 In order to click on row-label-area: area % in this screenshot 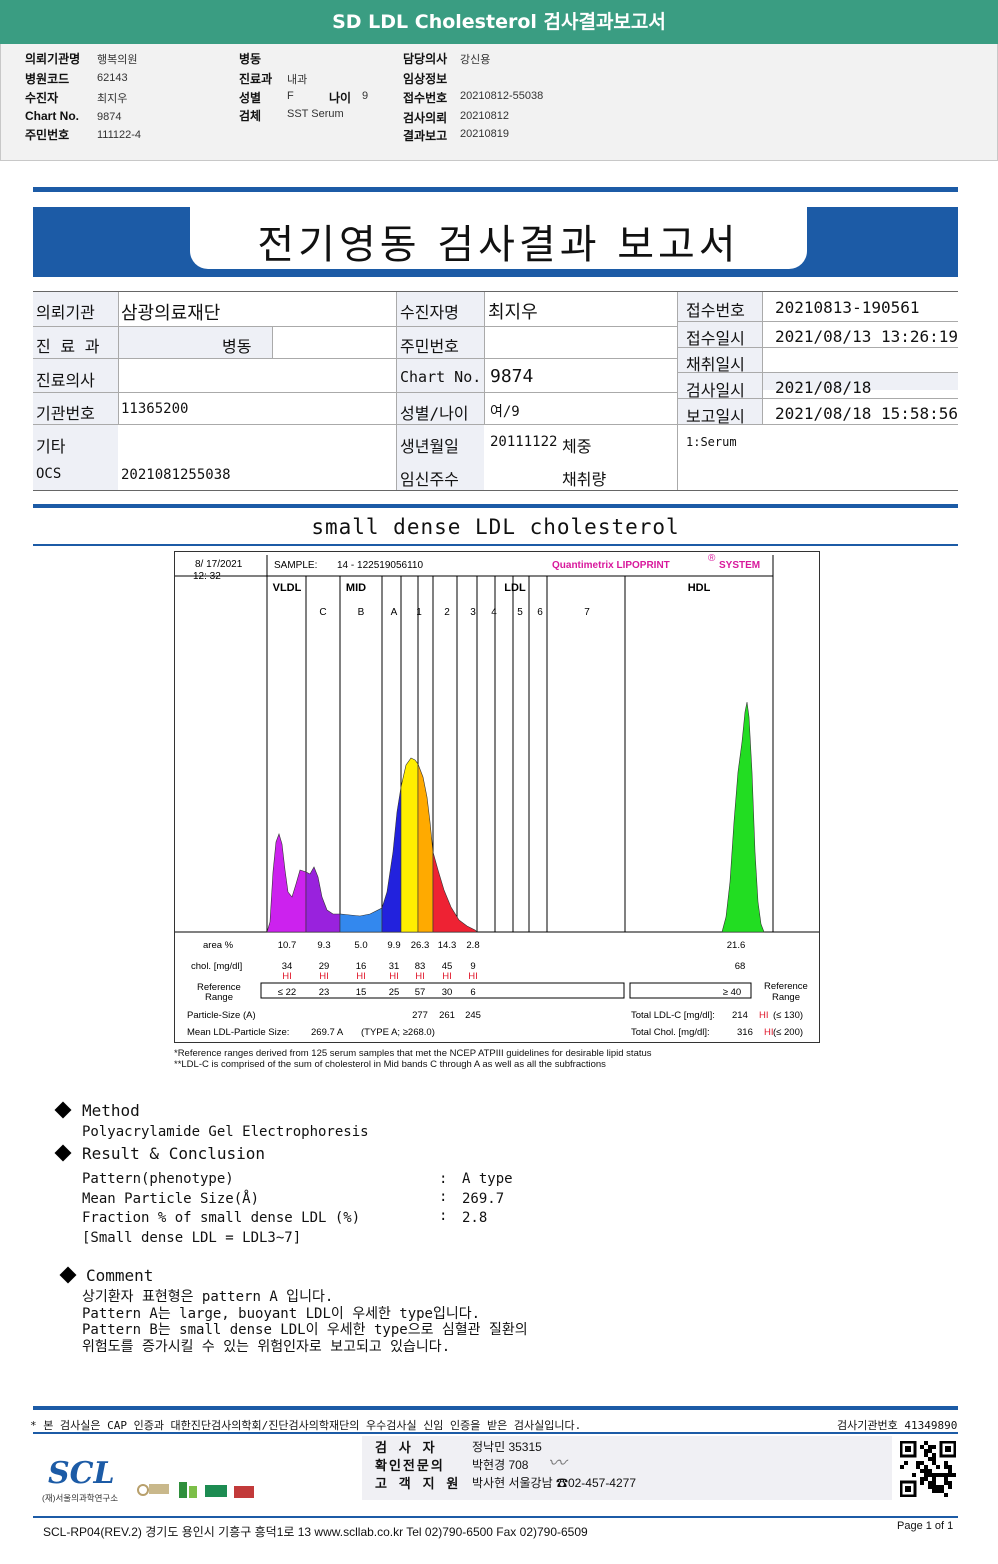, I will do `click(218, 945)`.